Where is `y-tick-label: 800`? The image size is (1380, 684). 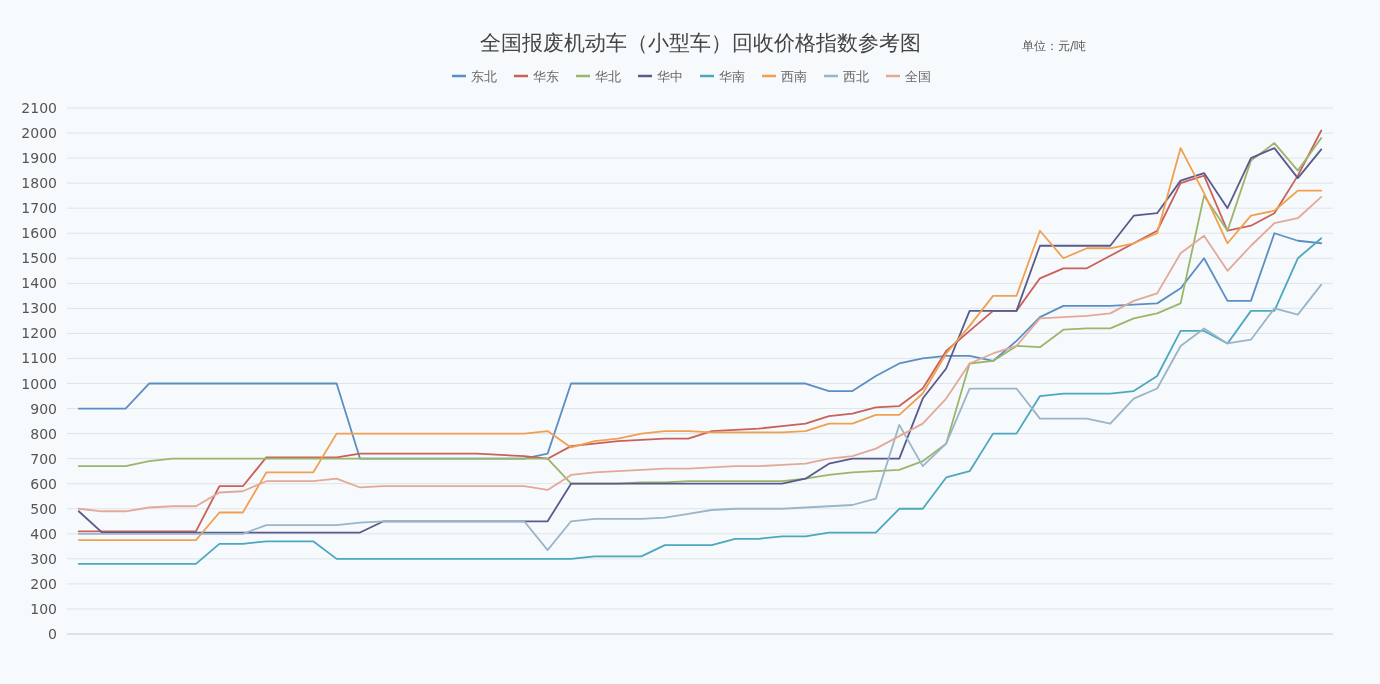 y-tick-label: 800 is located at coordinates (43, 433).